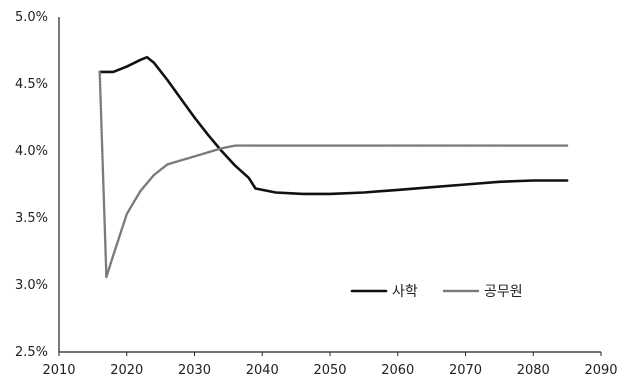  What do you see at coordinates (31, 84) in the screenshot?
I see `y-tick-label: 4.5%` at bounding box center [31, 84].